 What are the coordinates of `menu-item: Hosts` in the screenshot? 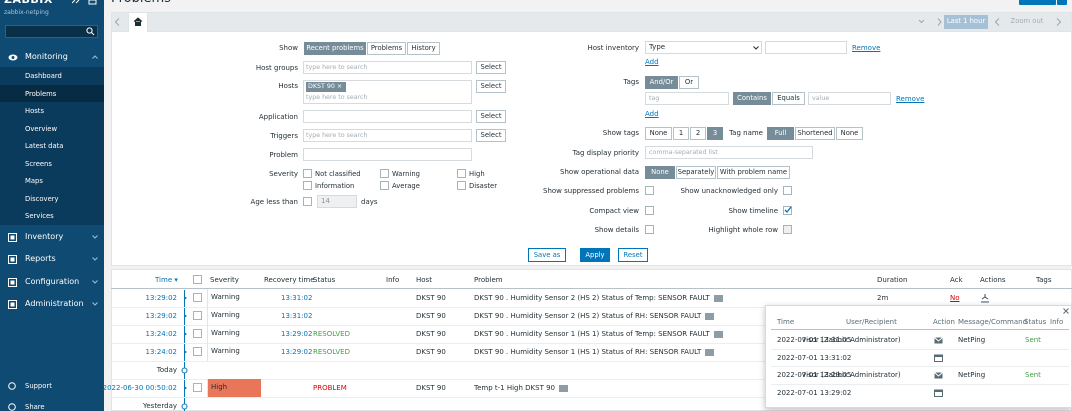 It's located at (35, 111).